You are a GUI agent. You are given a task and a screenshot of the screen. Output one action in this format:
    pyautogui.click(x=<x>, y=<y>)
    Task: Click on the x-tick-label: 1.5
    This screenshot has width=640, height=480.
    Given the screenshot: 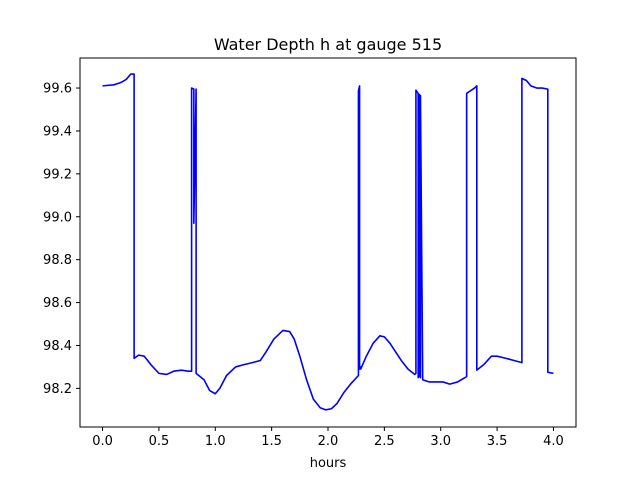 What is the action you would take?
    pyautogui.click(x=271, y=441)
    